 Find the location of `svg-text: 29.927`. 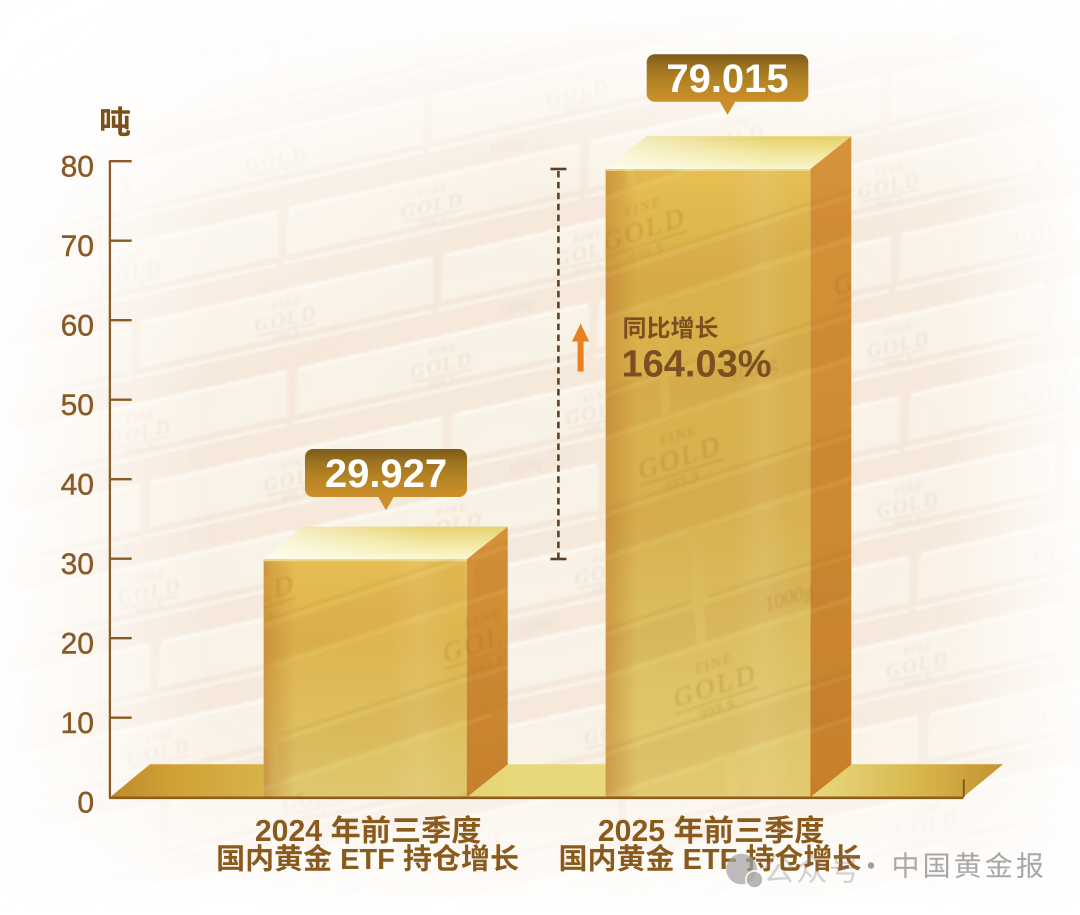

svg-text: 29.927 is located at coordinates (386, 474).